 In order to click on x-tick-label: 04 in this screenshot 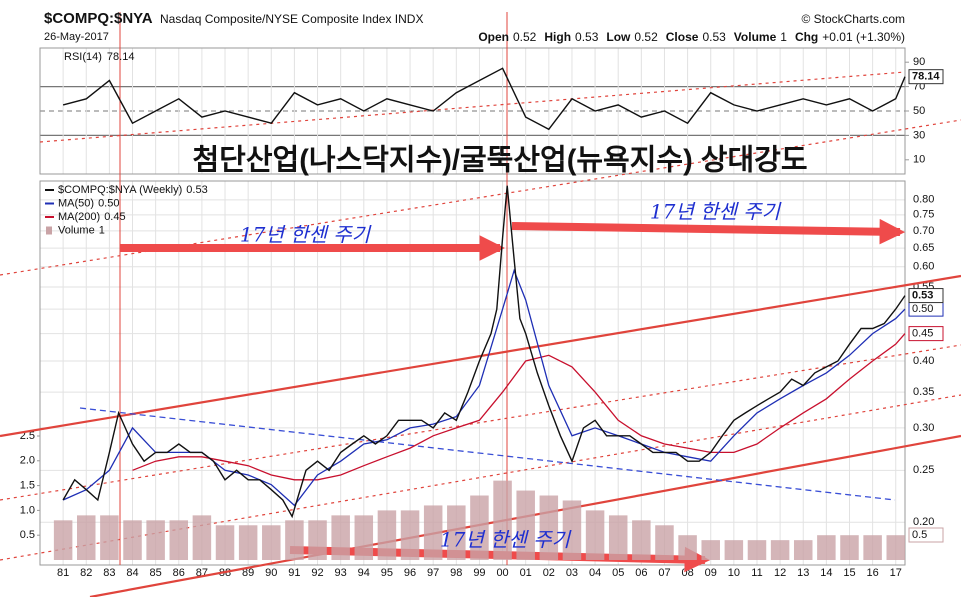, I will do `click(595, 573)`.